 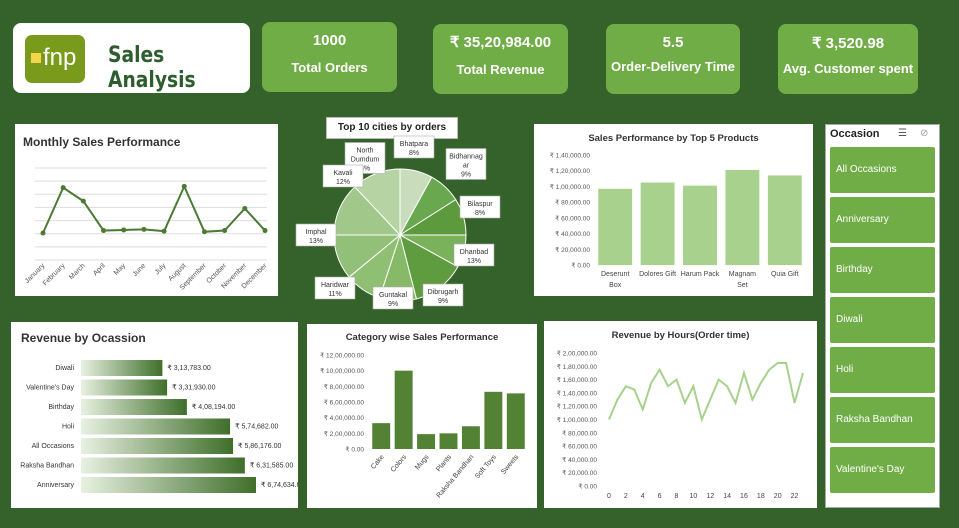 I want to click on data-label: 12%, so click(x=343, y=182).